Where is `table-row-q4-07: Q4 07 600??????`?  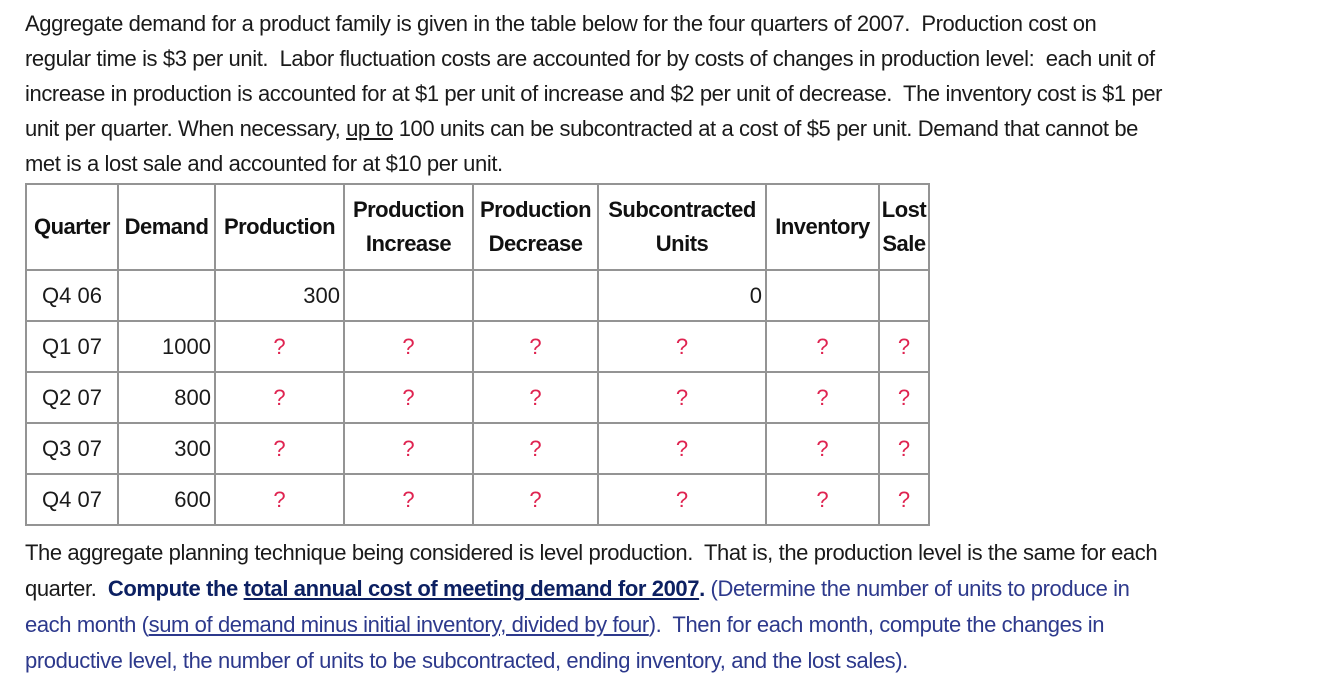 table-row-q4-07: Q4 07 600?????? is located at coordinates (477, 499).